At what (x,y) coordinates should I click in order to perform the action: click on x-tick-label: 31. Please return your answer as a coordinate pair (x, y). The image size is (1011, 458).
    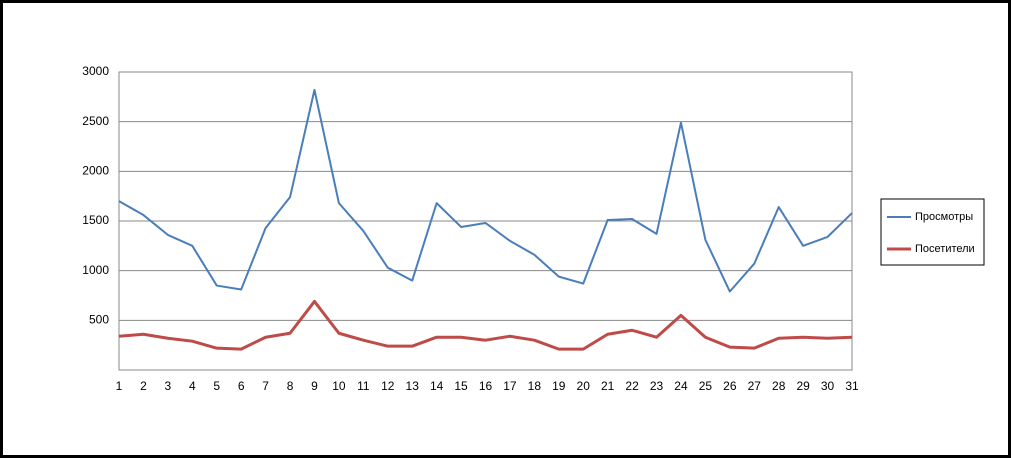
    Looking at the image, I should click on (852, 386).